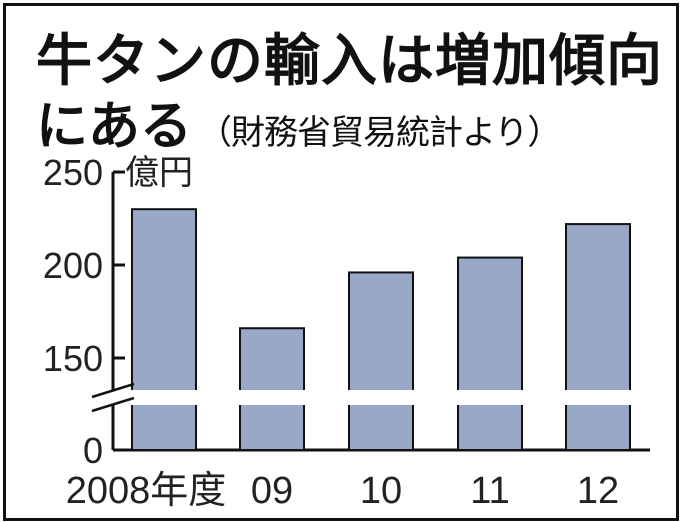  Describe the element at coordinates (370, 397) in the screenshot. I see `axis-break-band` at that location.